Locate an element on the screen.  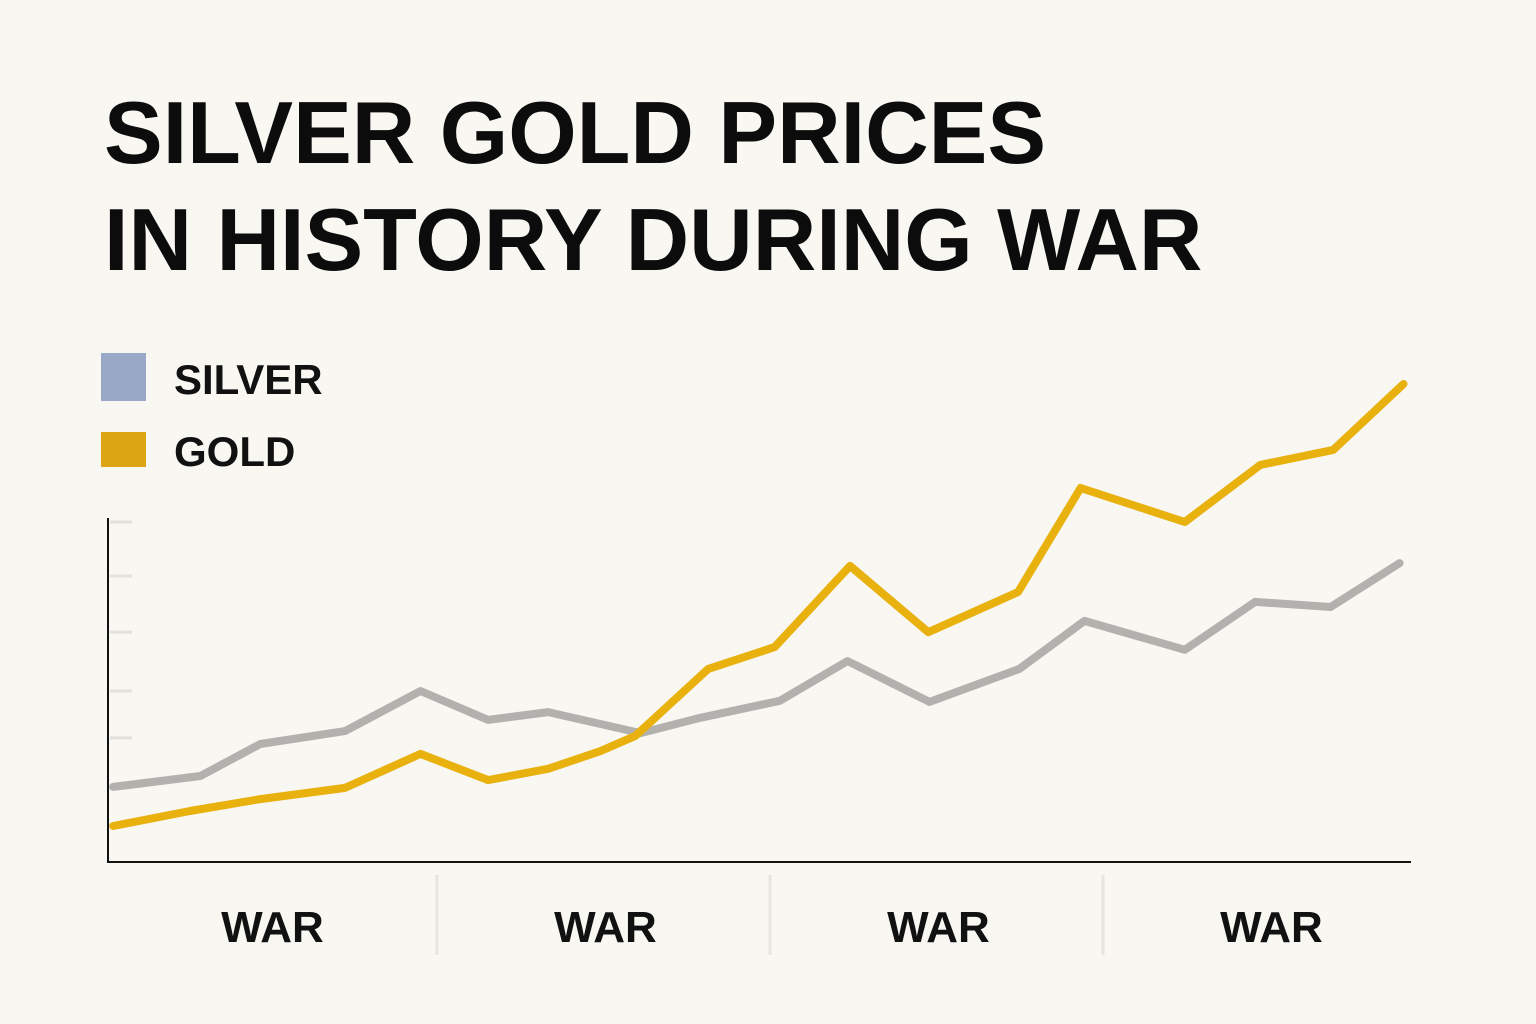
legend-label-silver: SILVER is located at coordinates (248, 379).